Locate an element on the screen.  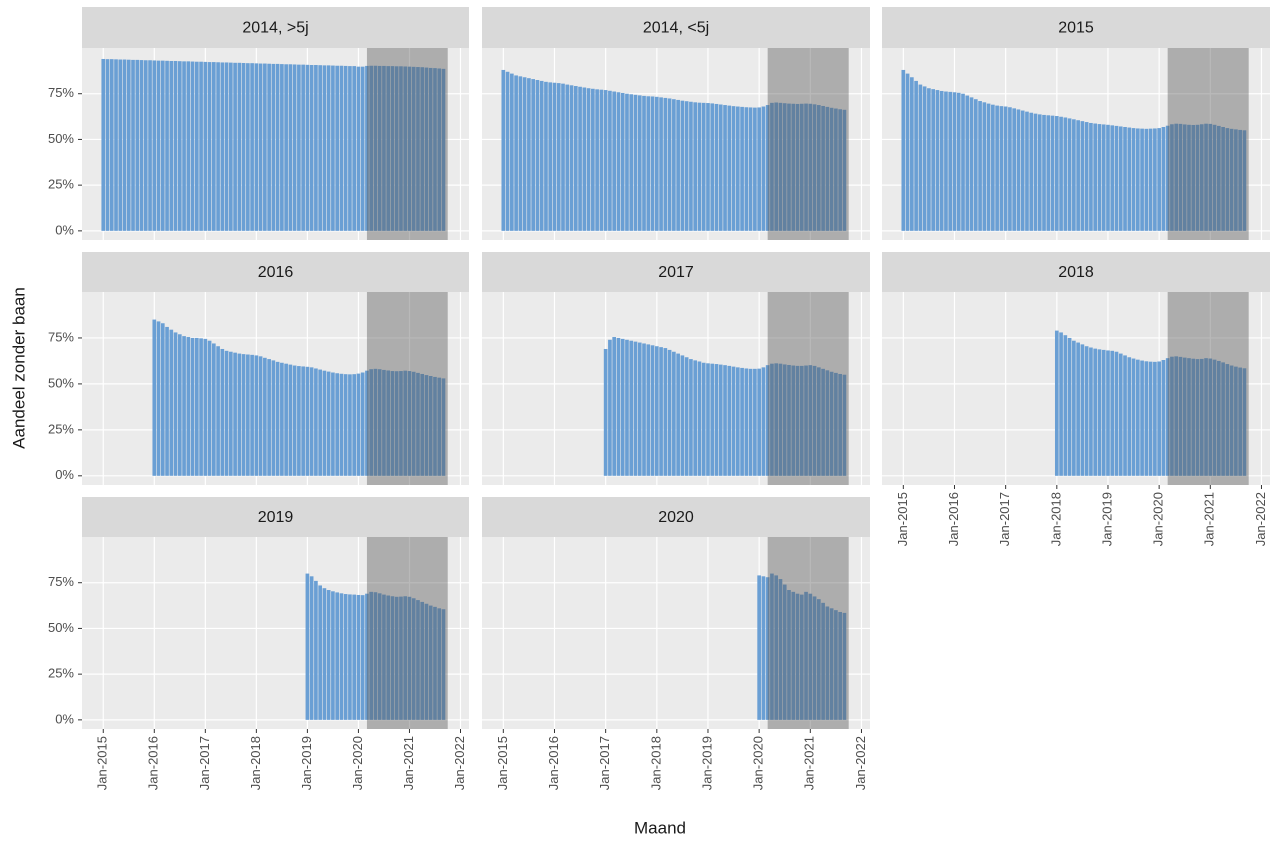
y-tick-label: 75% is located at coordinates (61, 92).